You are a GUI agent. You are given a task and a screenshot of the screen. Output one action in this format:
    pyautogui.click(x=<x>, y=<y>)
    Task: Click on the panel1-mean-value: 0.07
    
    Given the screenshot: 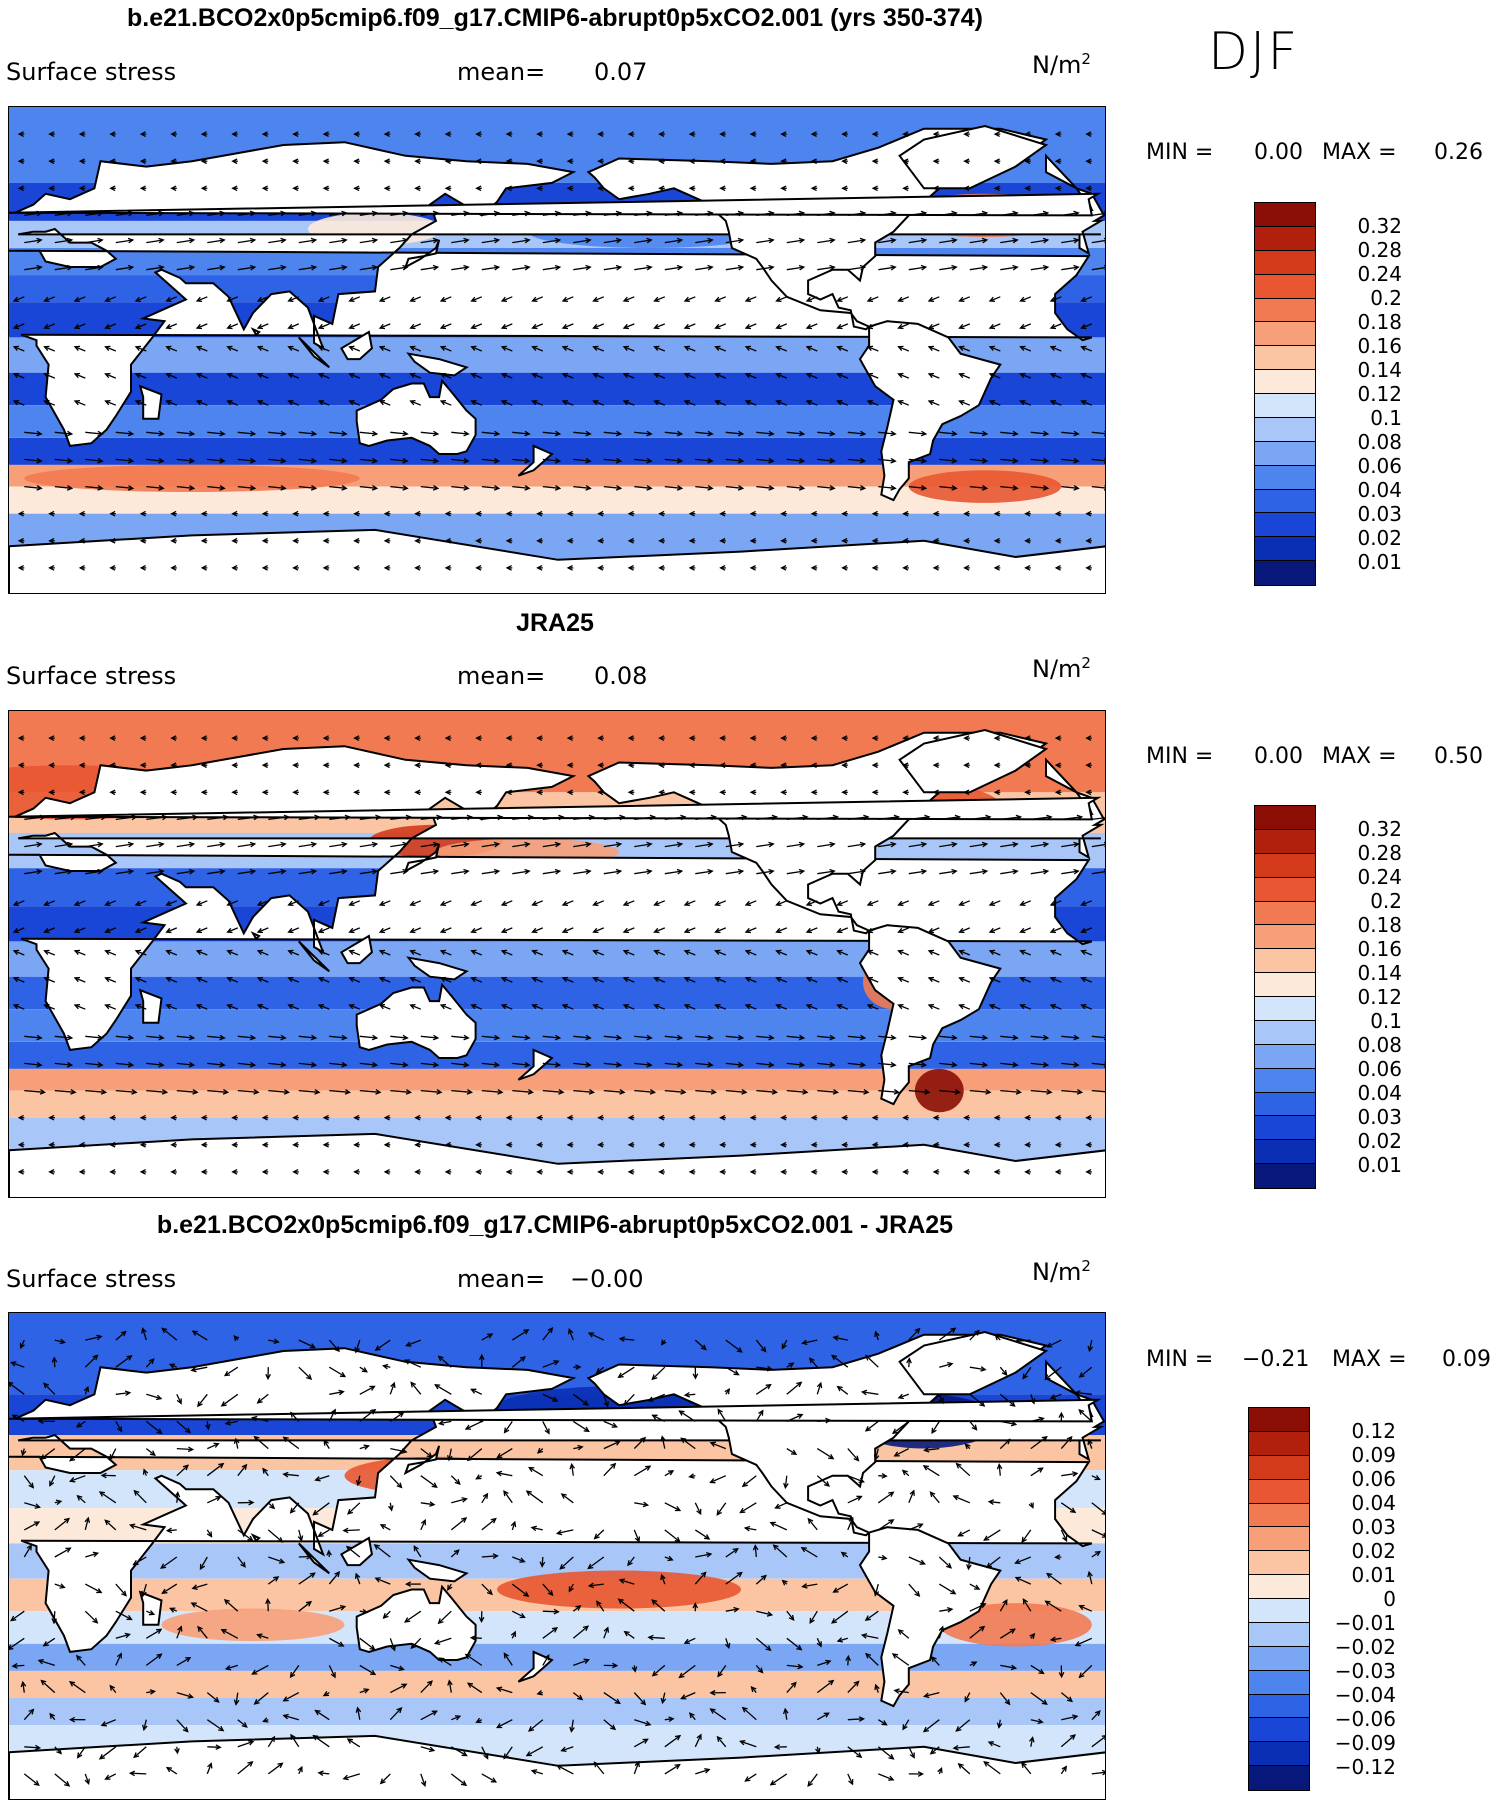 What is the action you would take?
    pyautogui.click(x=621, y=72)
    